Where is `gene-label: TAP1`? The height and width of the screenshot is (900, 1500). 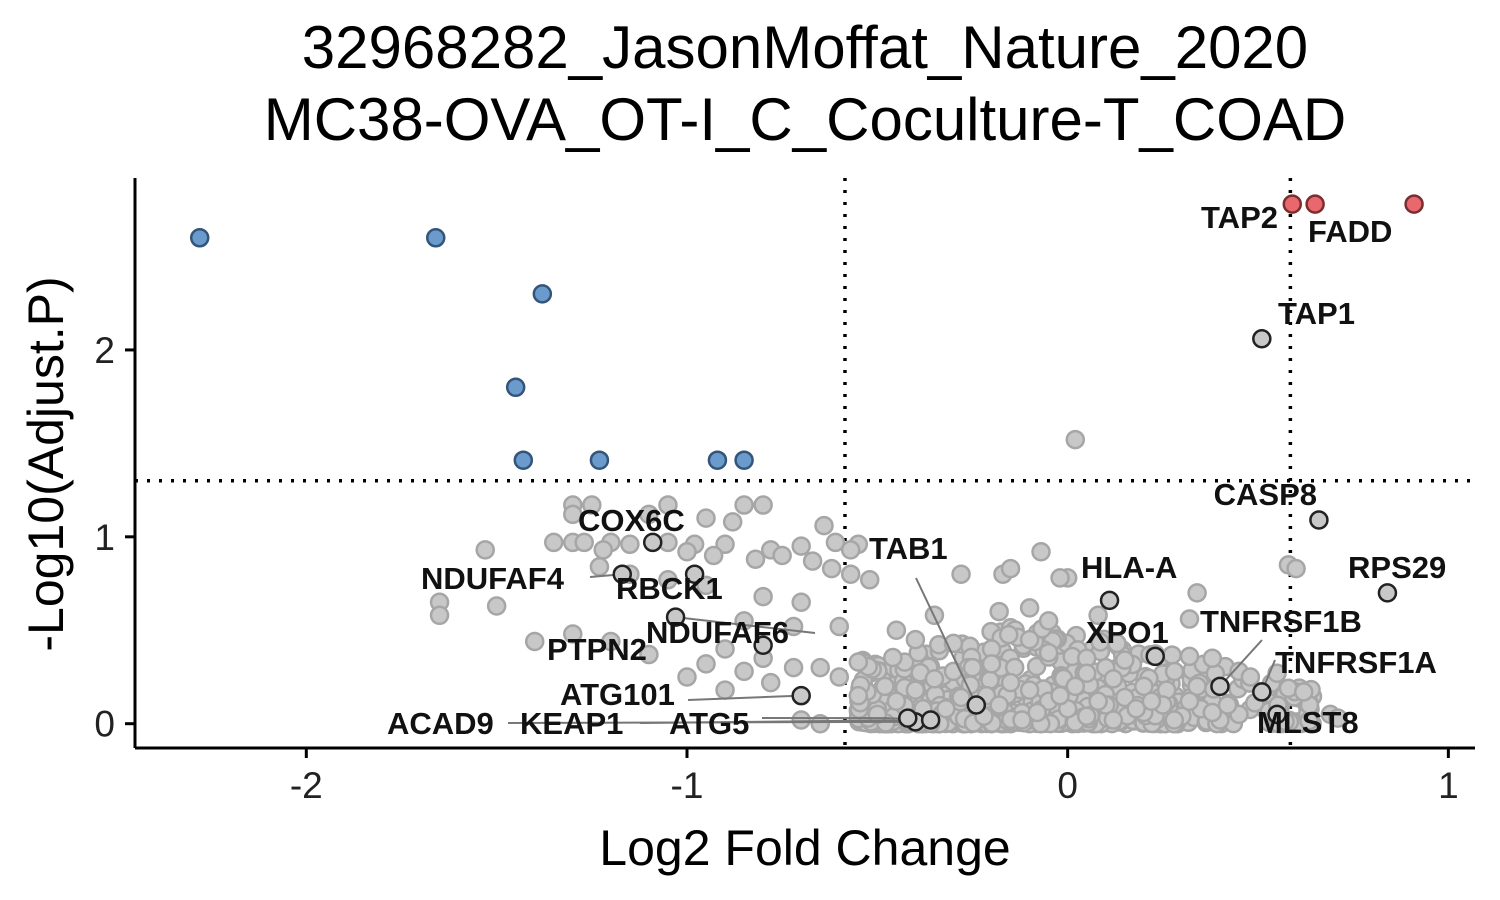
gene-label: TAP1 is located at coordinates (1316, 313).